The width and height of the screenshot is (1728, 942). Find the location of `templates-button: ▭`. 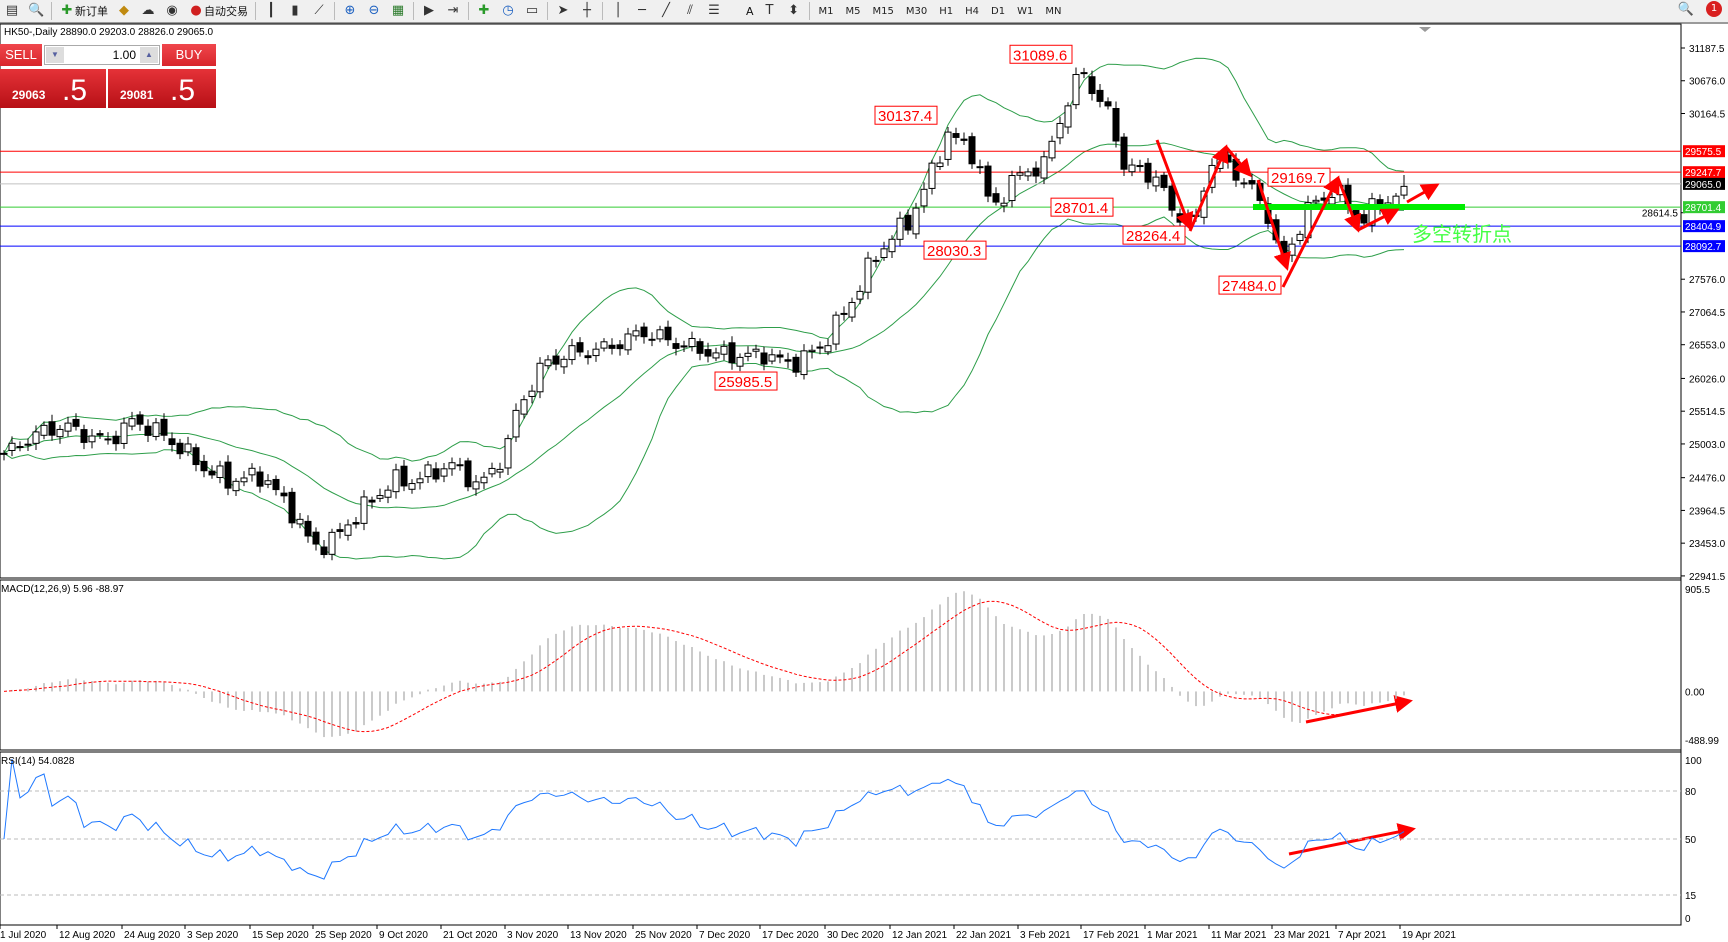

templates-button: ▭ is located at coordinates (532, 11).